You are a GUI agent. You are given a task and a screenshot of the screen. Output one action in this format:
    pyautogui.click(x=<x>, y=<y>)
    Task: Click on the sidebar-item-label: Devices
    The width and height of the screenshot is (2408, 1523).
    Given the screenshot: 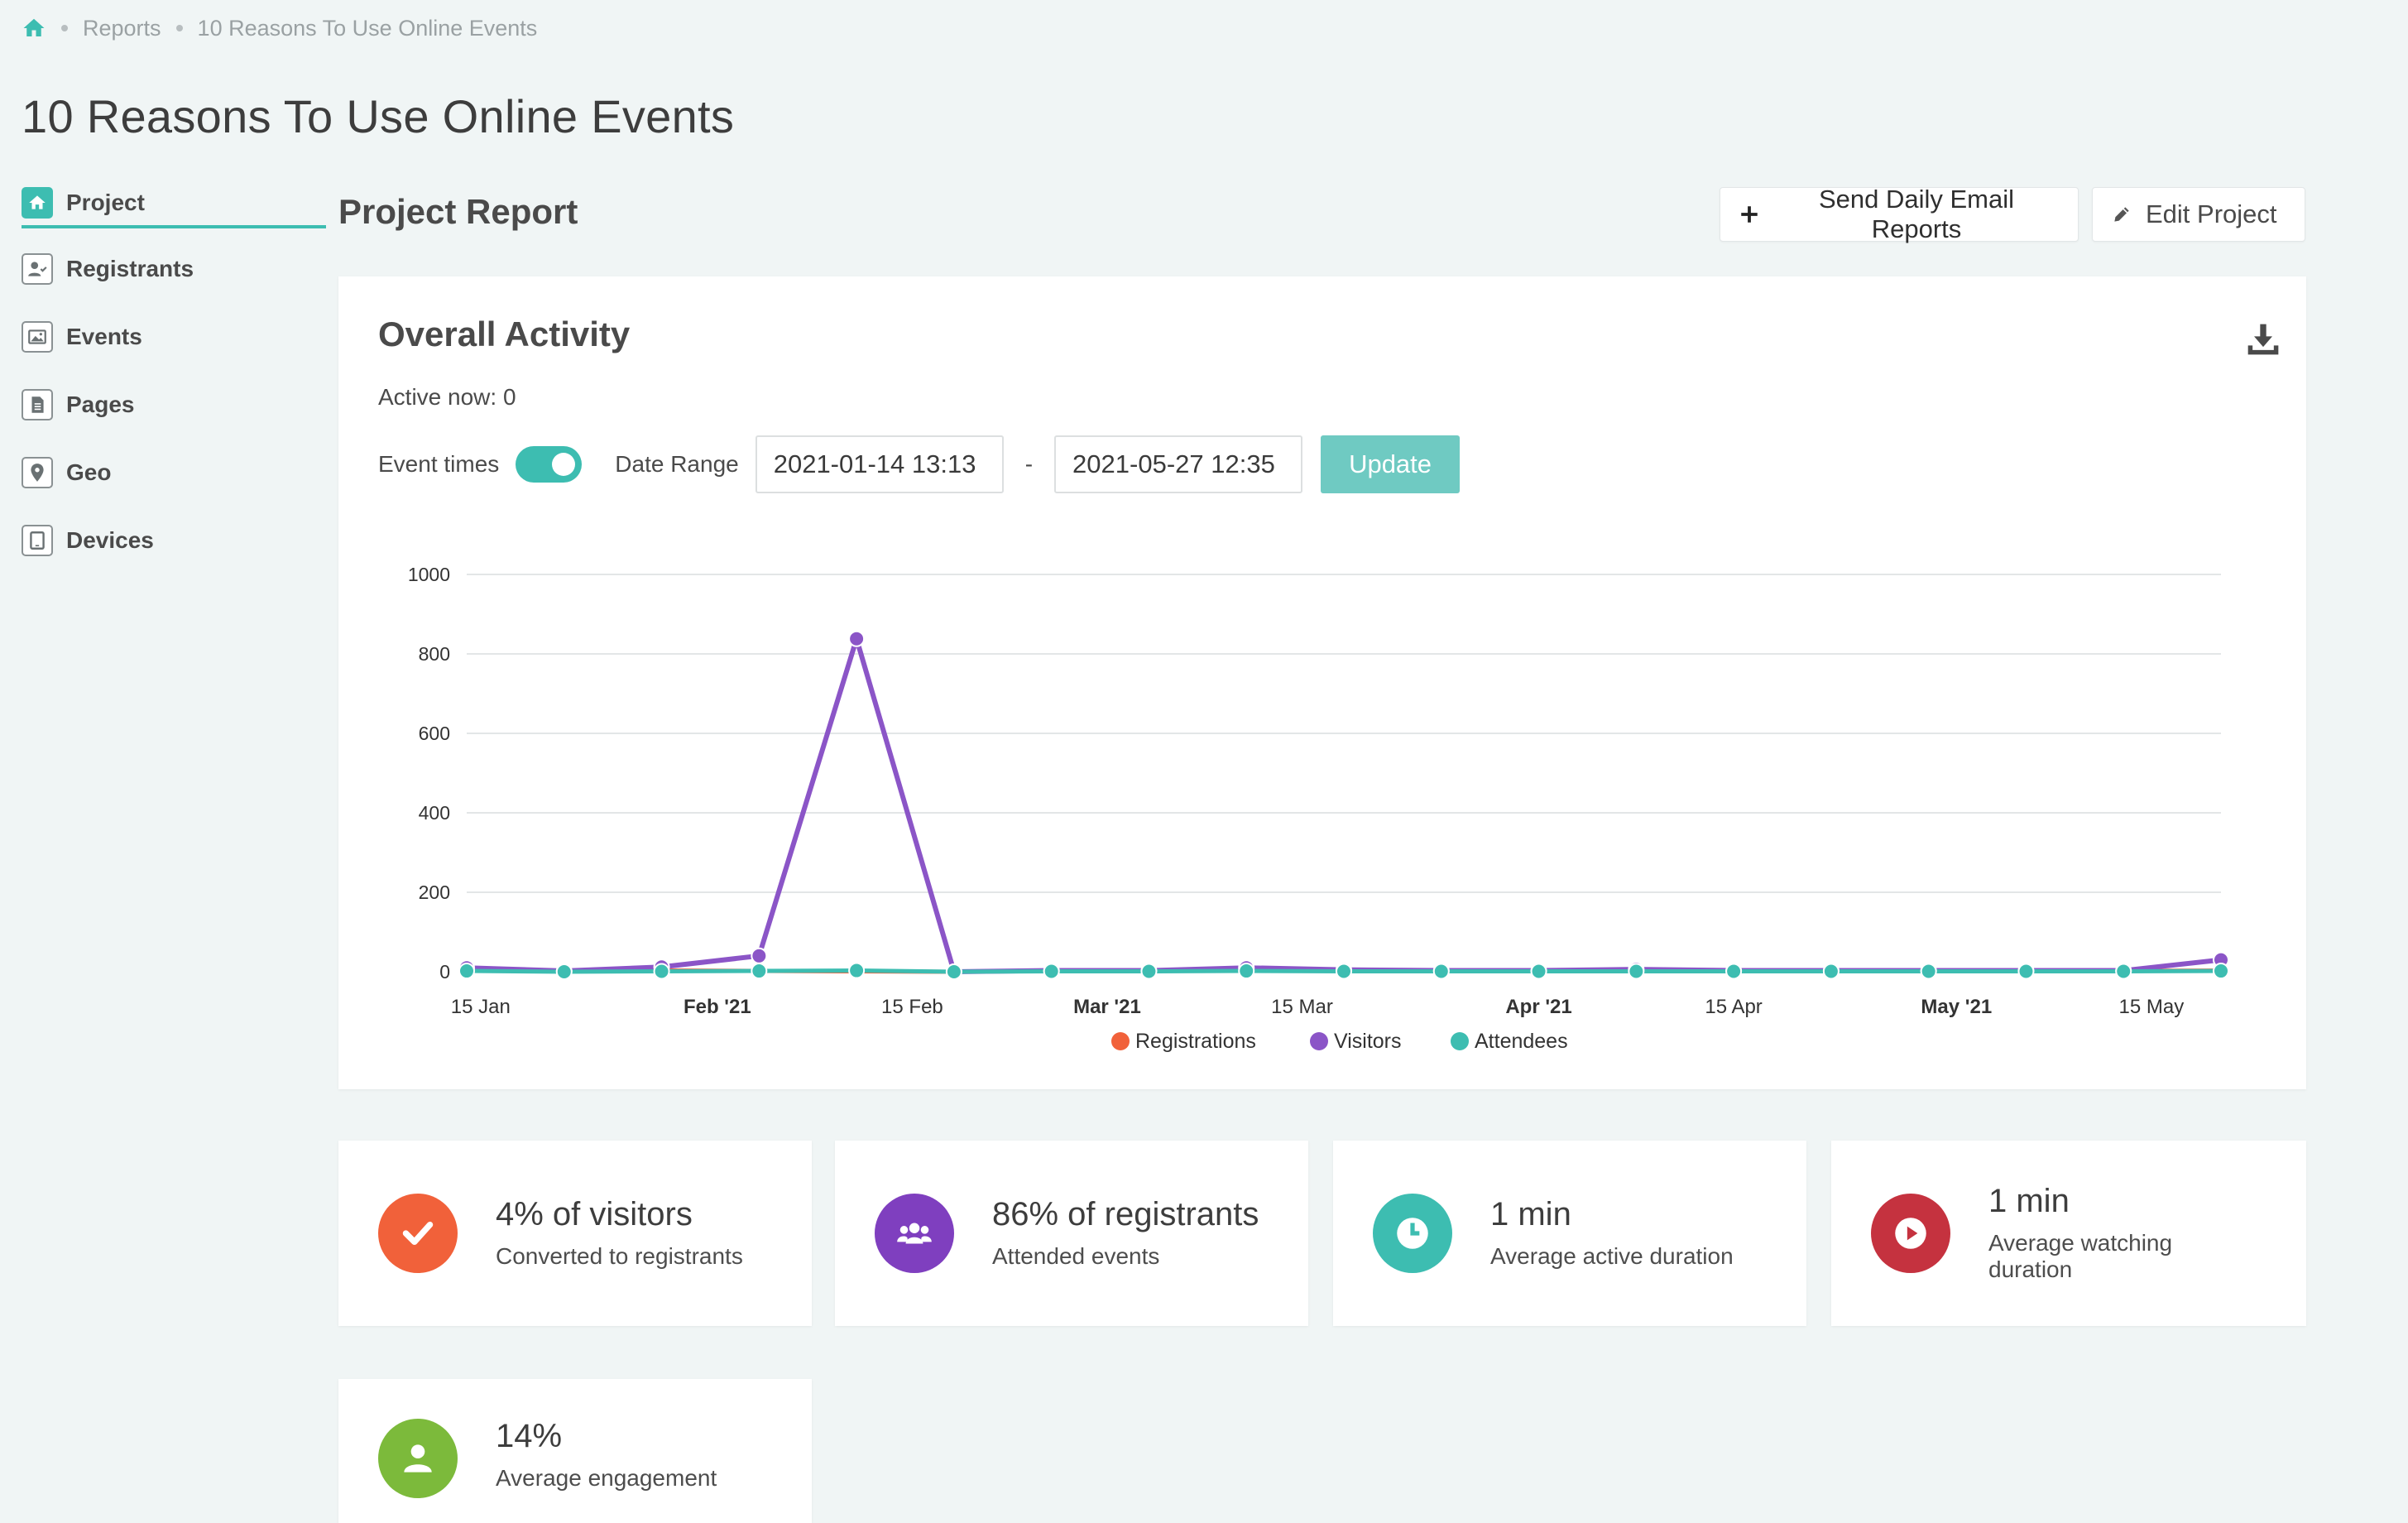 What is the action you would take?
    pyautogui.click(x=110, y=540)
    